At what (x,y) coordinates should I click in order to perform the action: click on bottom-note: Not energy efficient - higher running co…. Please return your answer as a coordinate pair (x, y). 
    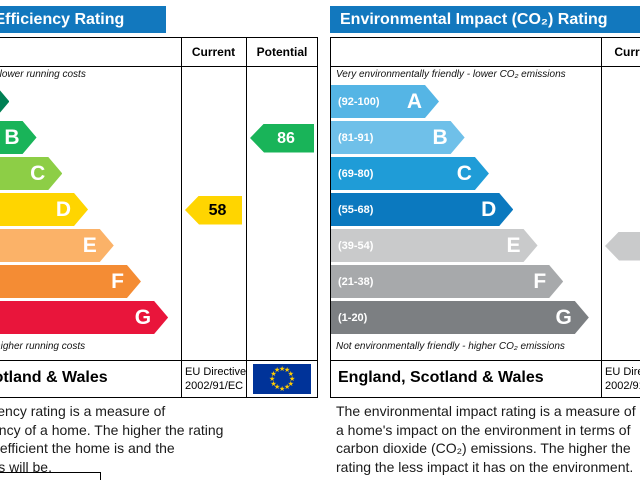
    Looking at the image, I should click on (43, 346).